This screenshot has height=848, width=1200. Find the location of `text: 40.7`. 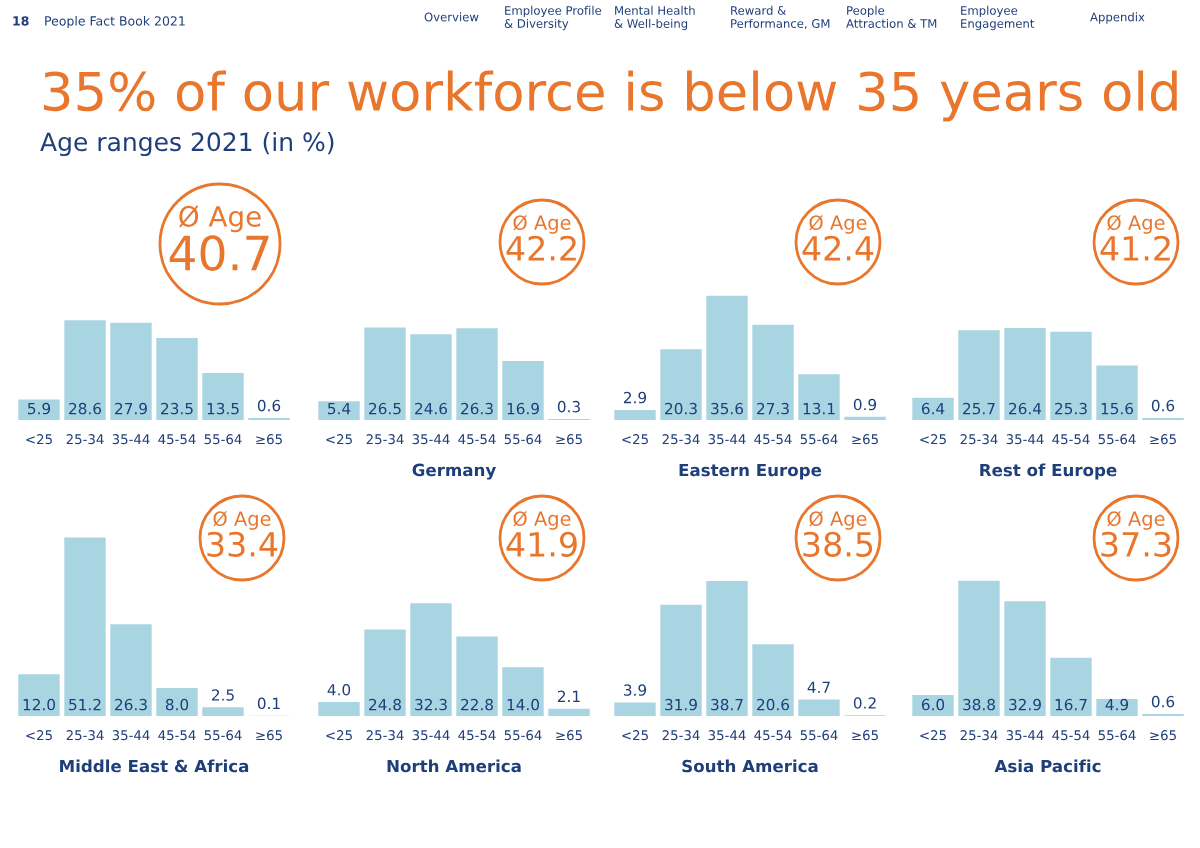

text: 40.7 is located at coordinates (219, 253).